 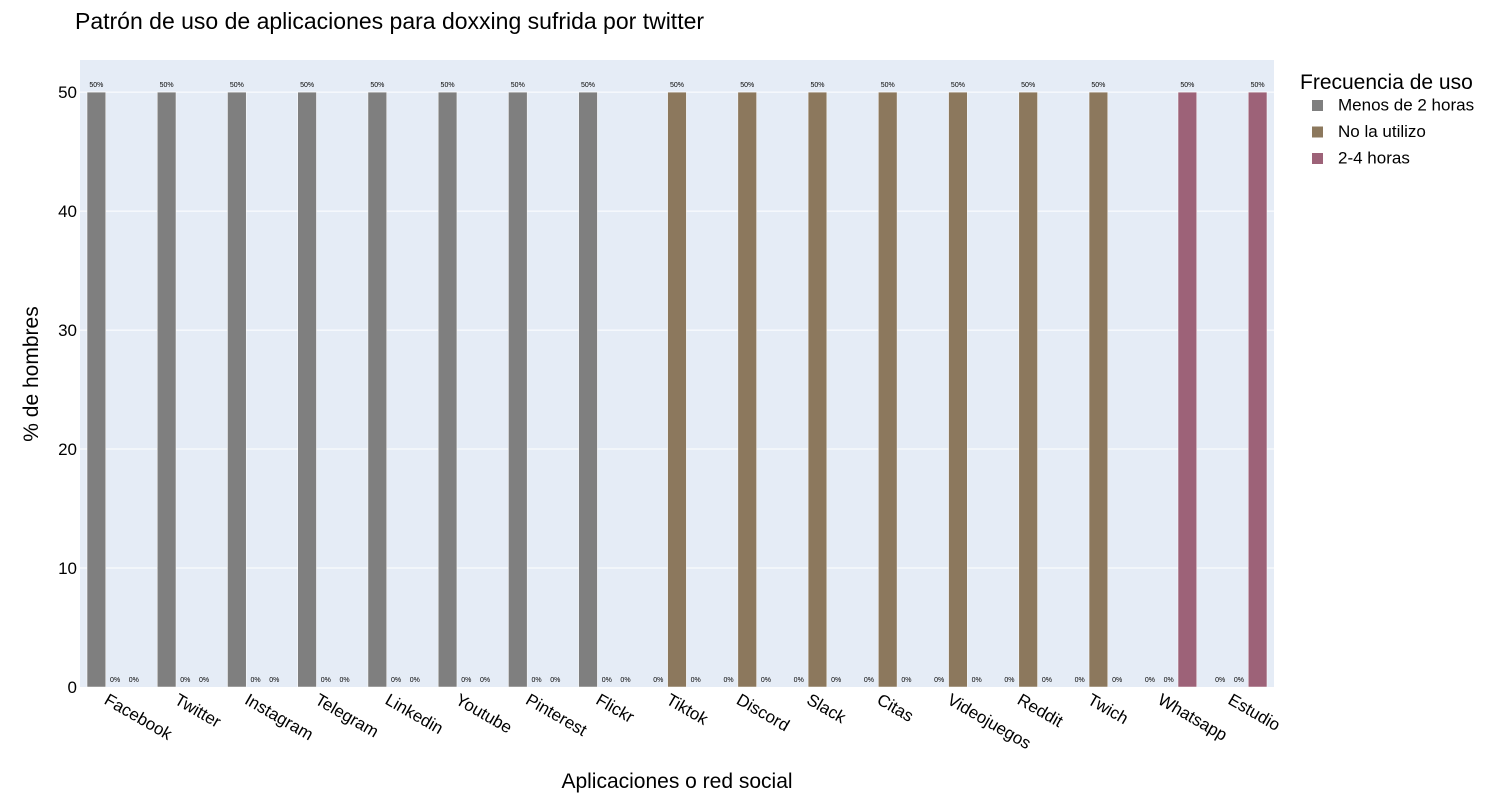 I want to click on y-tick-label: 20, so click(x=67, y=449).